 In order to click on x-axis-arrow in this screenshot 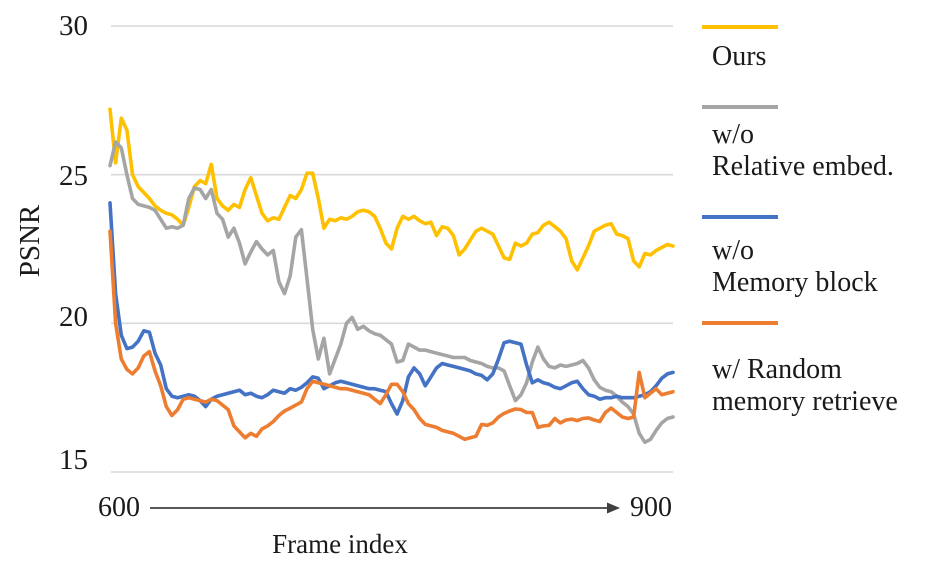, I will do `click(385, 508)`.